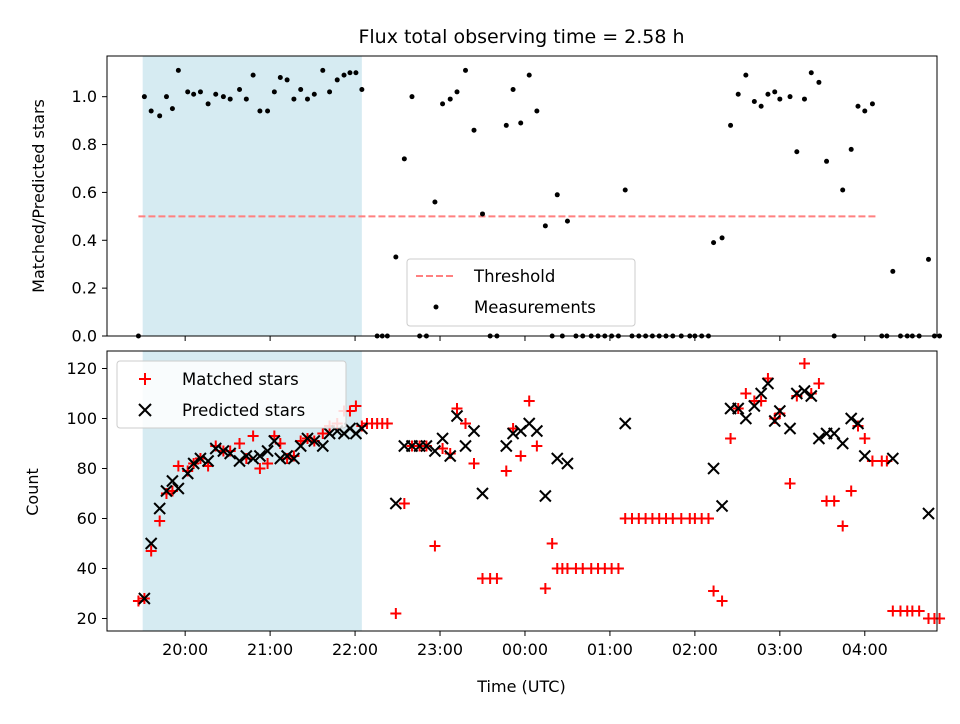 The height and width of the screenshot is (724, 960). What do you see at coordinates (355, 649) in the screenshot?
I see `x-tick-label: 22:00` at bounding box center [355, 649].